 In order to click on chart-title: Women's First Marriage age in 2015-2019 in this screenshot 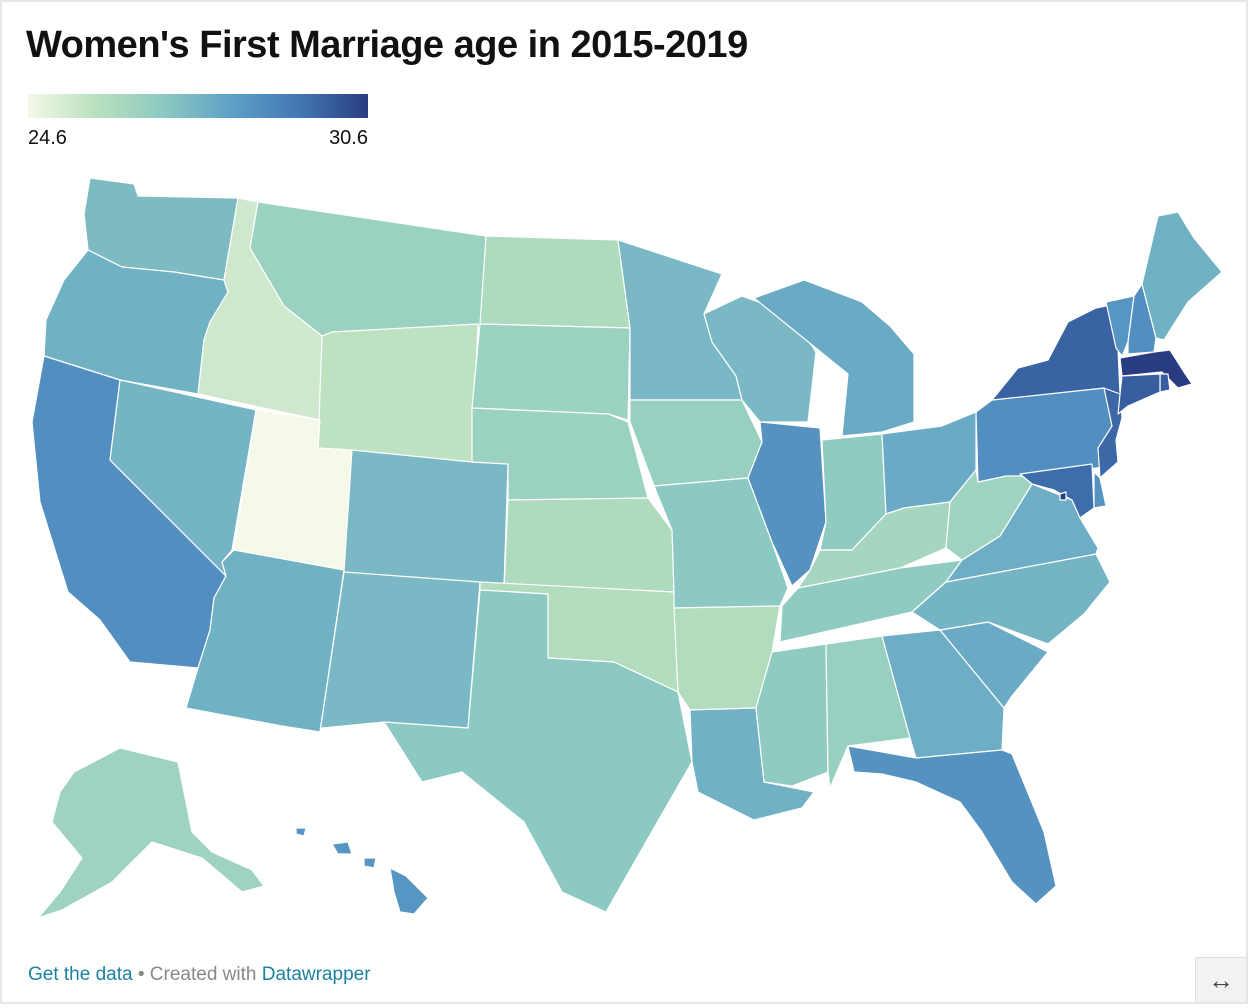, I will do `click(387, 45)`.